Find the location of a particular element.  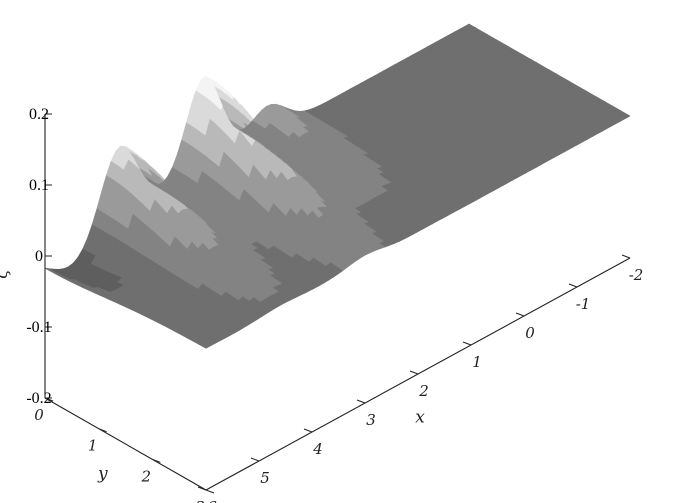

y-tick-label: 3 is located at coordinates (200, 500).